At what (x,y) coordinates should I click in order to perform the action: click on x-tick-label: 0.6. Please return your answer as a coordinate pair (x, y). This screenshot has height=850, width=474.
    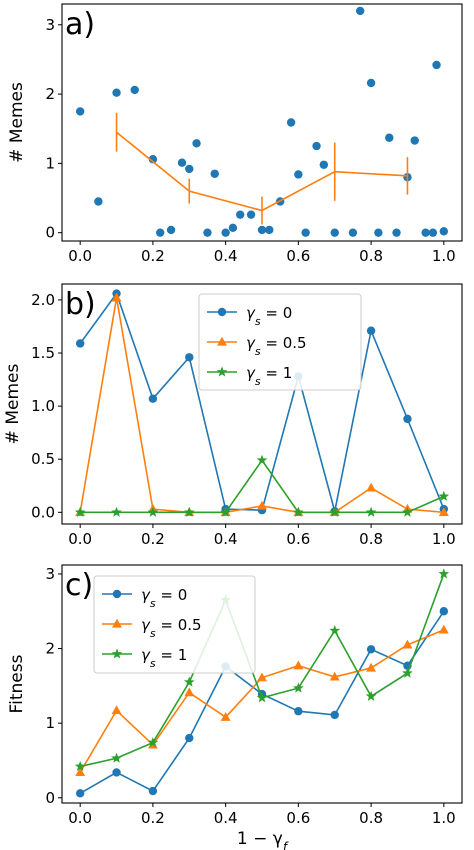
    Looking at the image, I should click on (298, 818).